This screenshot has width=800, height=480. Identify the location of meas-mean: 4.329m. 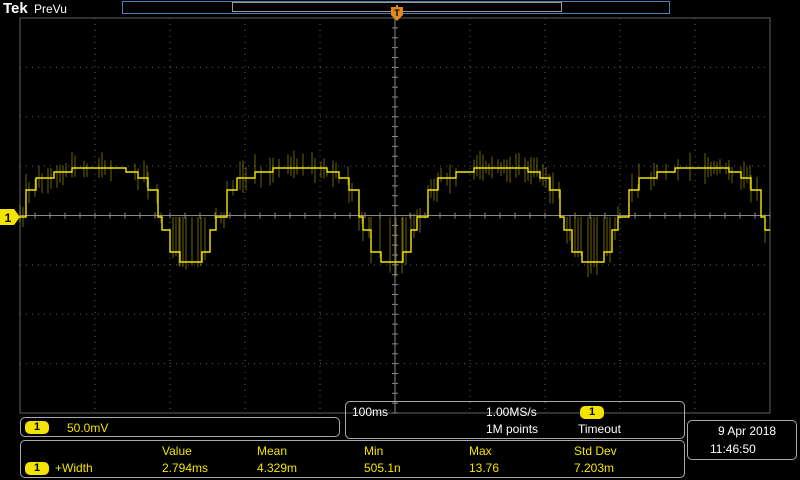
(277, 468).